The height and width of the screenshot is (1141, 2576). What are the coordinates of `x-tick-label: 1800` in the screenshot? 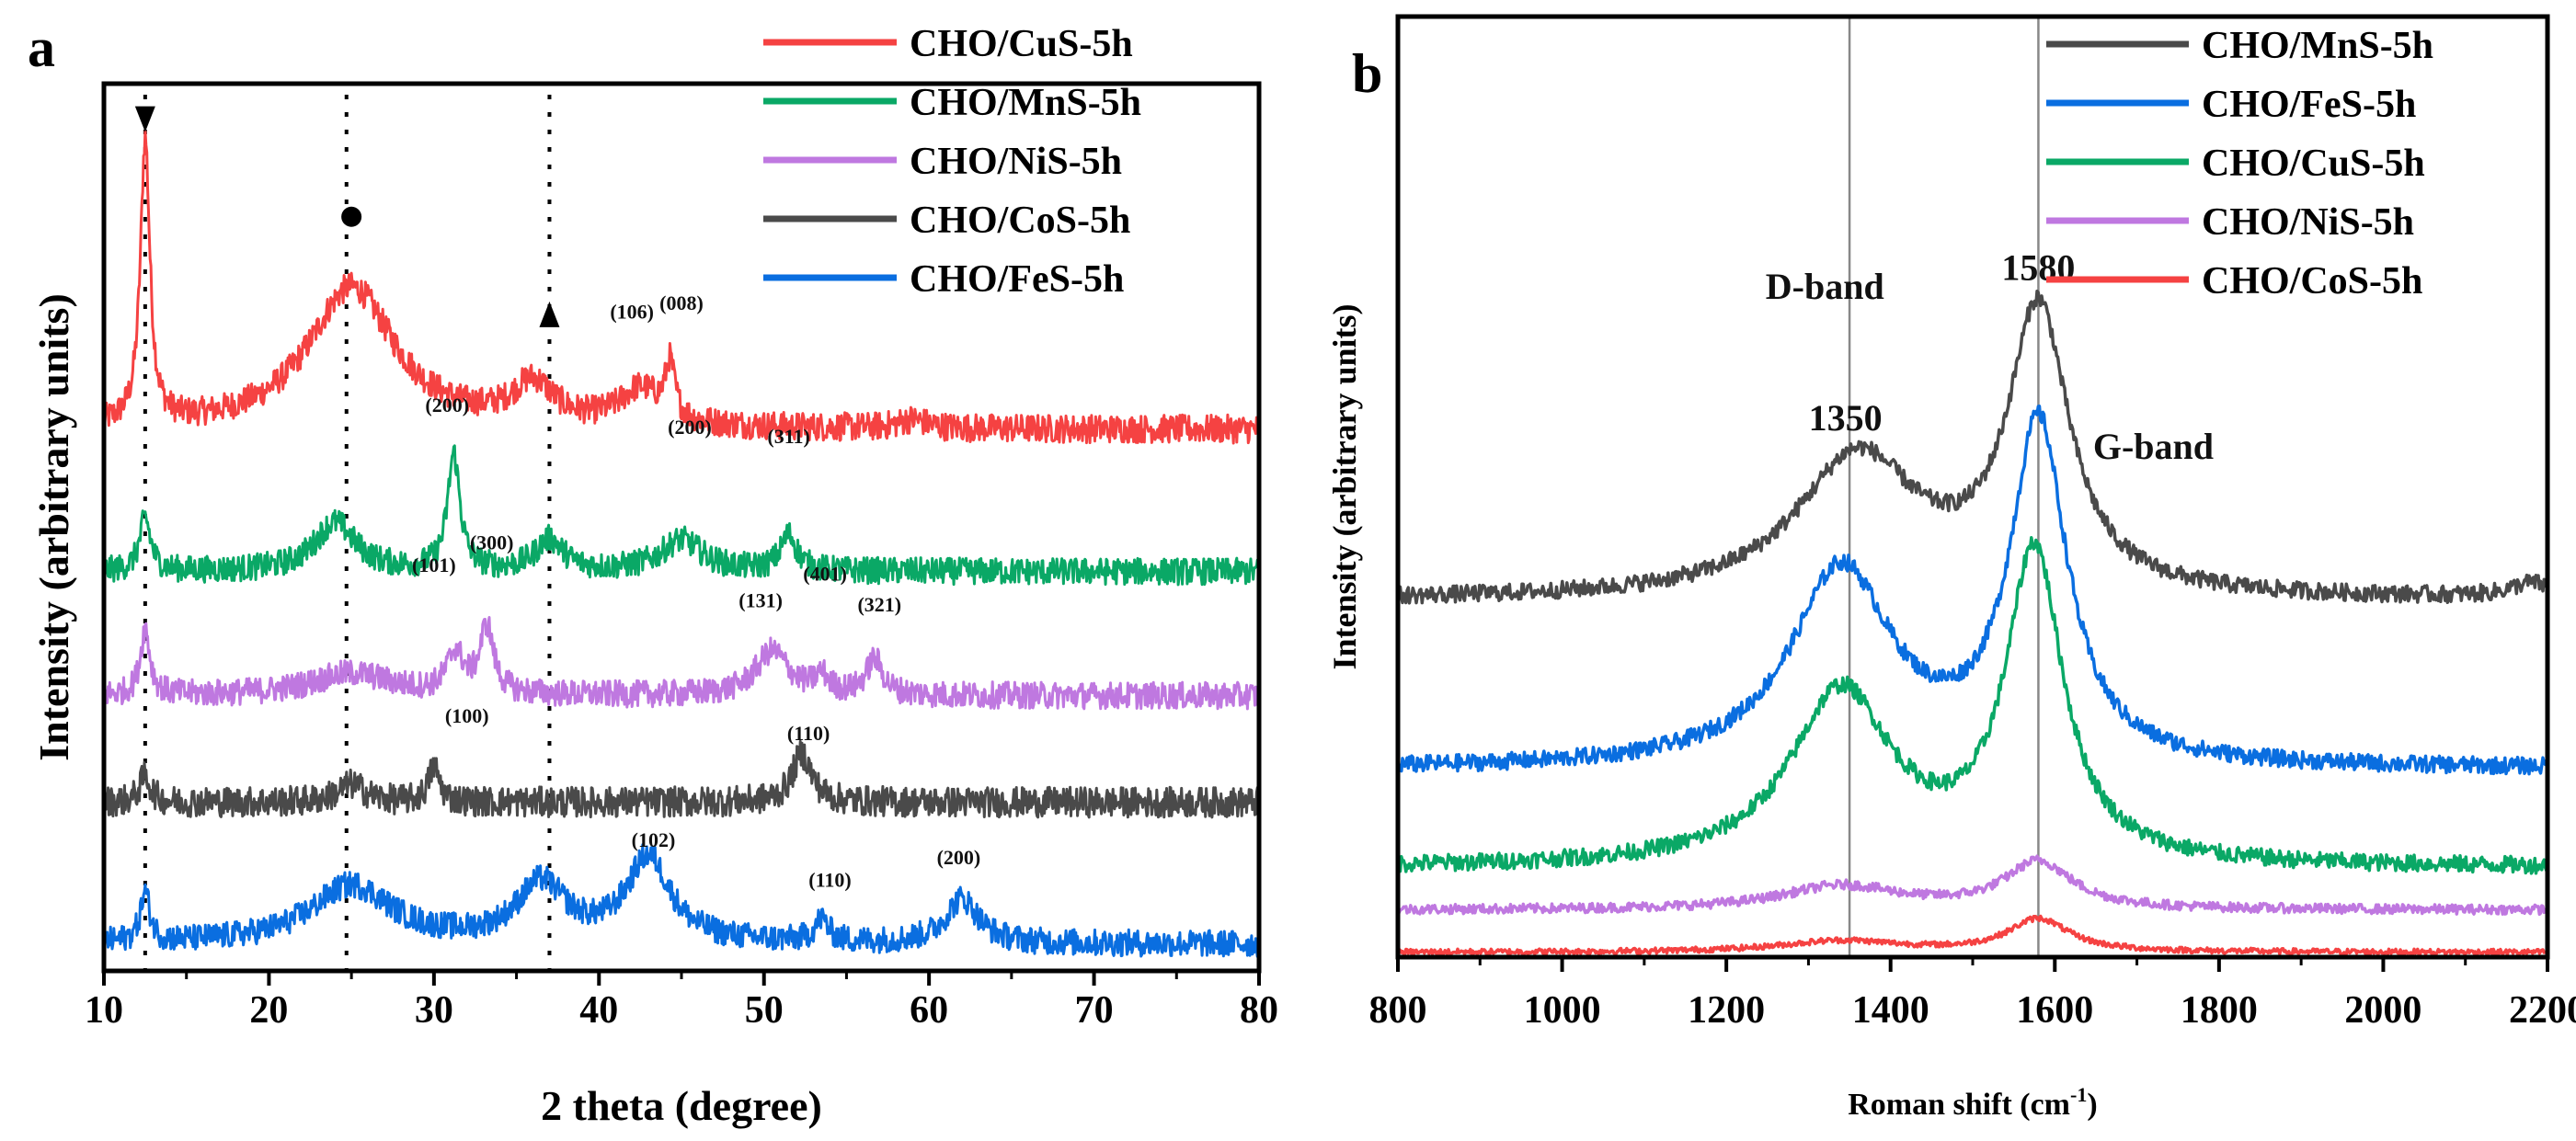 It's located at (2219, 1010).